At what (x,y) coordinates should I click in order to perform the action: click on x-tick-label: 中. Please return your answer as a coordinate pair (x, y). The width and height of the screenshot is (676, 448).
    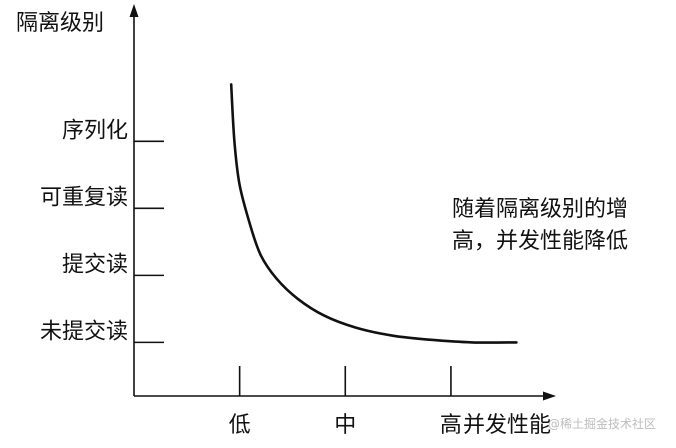
    Looking at the image, I should click on (345, 425).